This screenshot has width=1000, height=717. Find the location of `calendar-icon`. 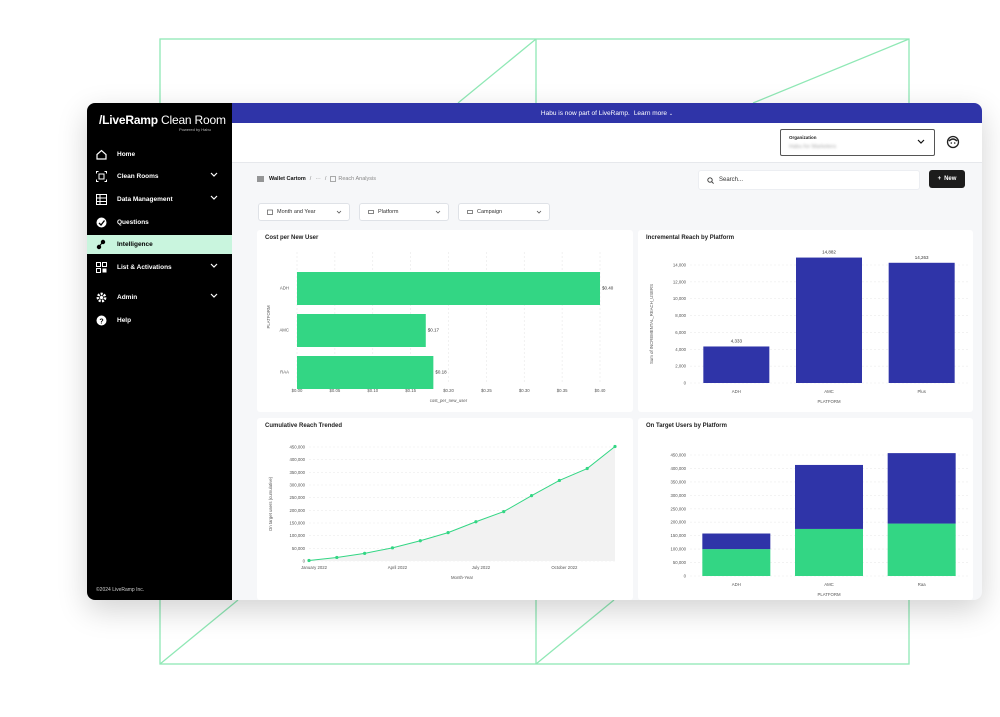

calendar-icon is located at coordinates (270, 212).